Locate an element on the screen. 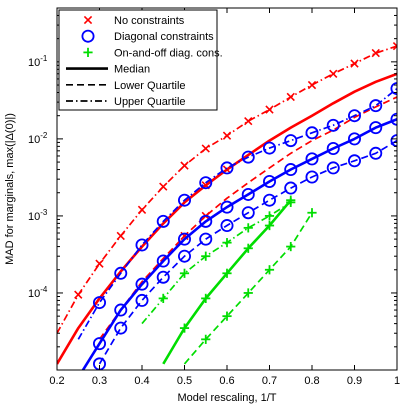 The width and height of the screenshot is (407, 407). series-line is located at coordinates (216, 263).